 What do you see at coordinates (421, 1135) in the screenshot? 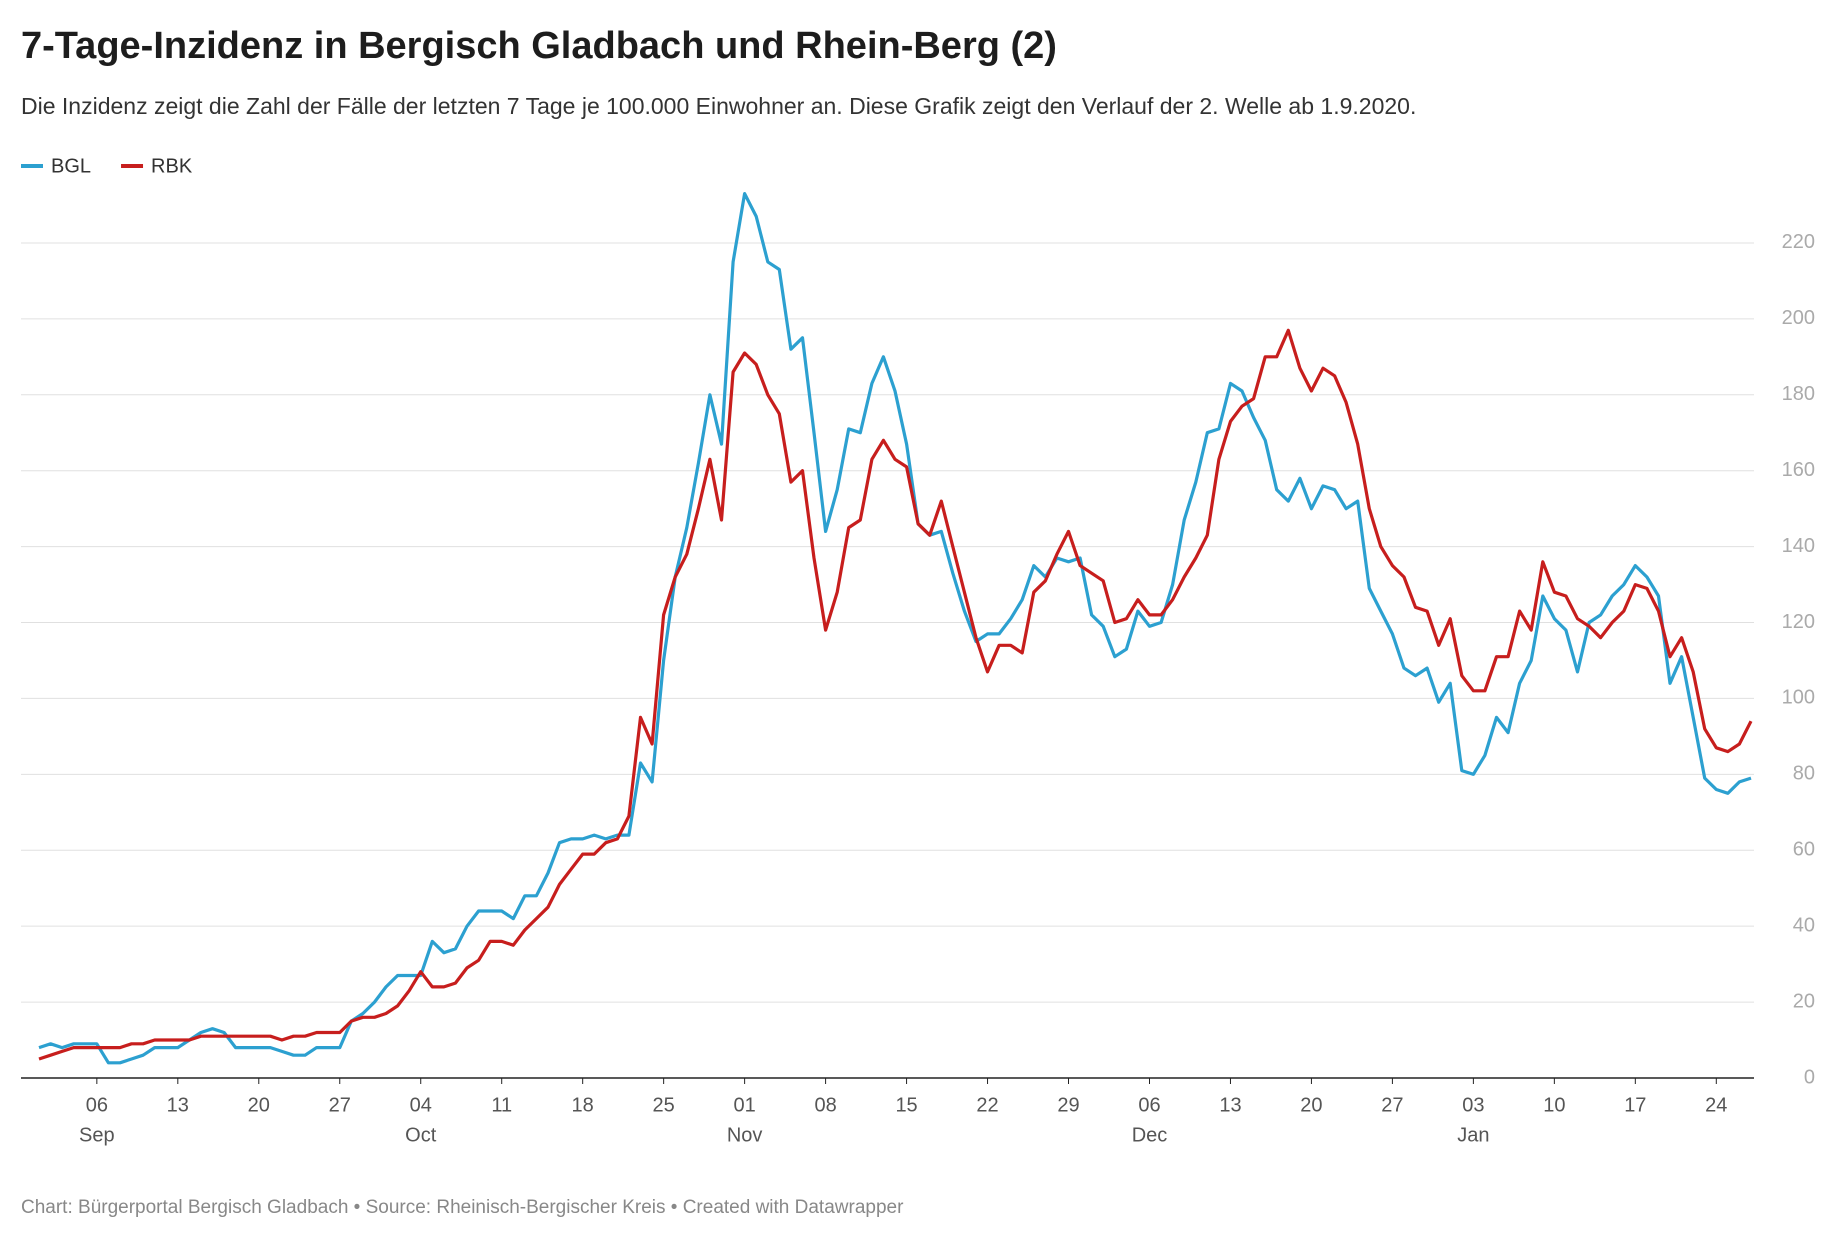
I see `x-month-label: Oct` at bounding box center [421, 1135].